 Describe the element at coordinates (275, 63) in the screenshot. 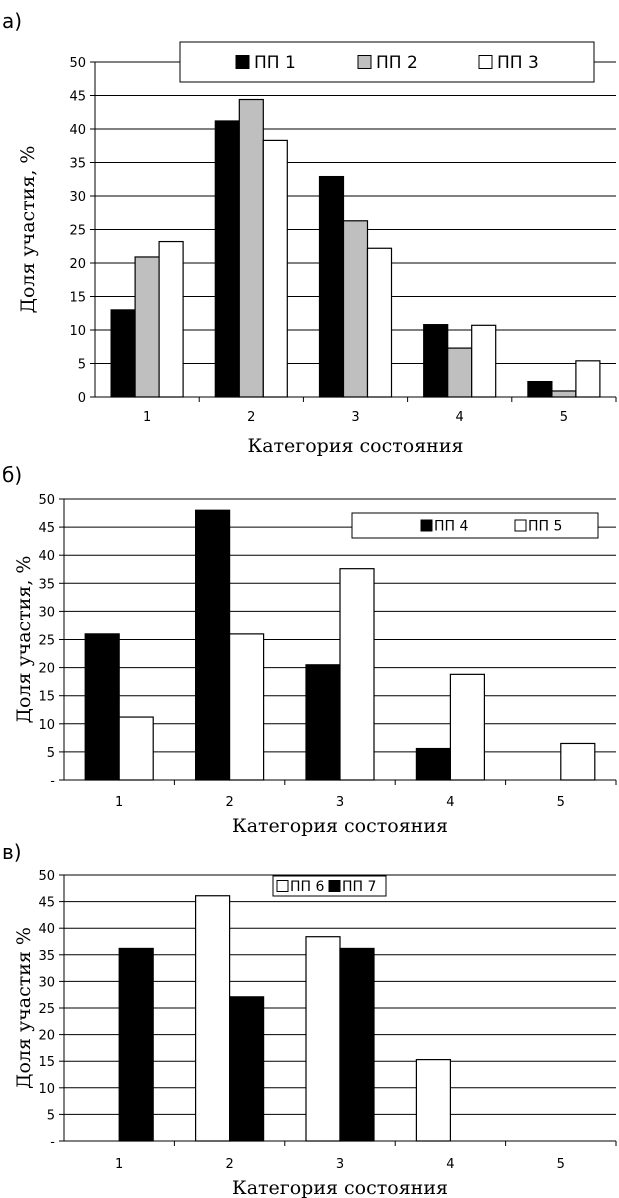

I see `legend-label: ПП 1` at that location.